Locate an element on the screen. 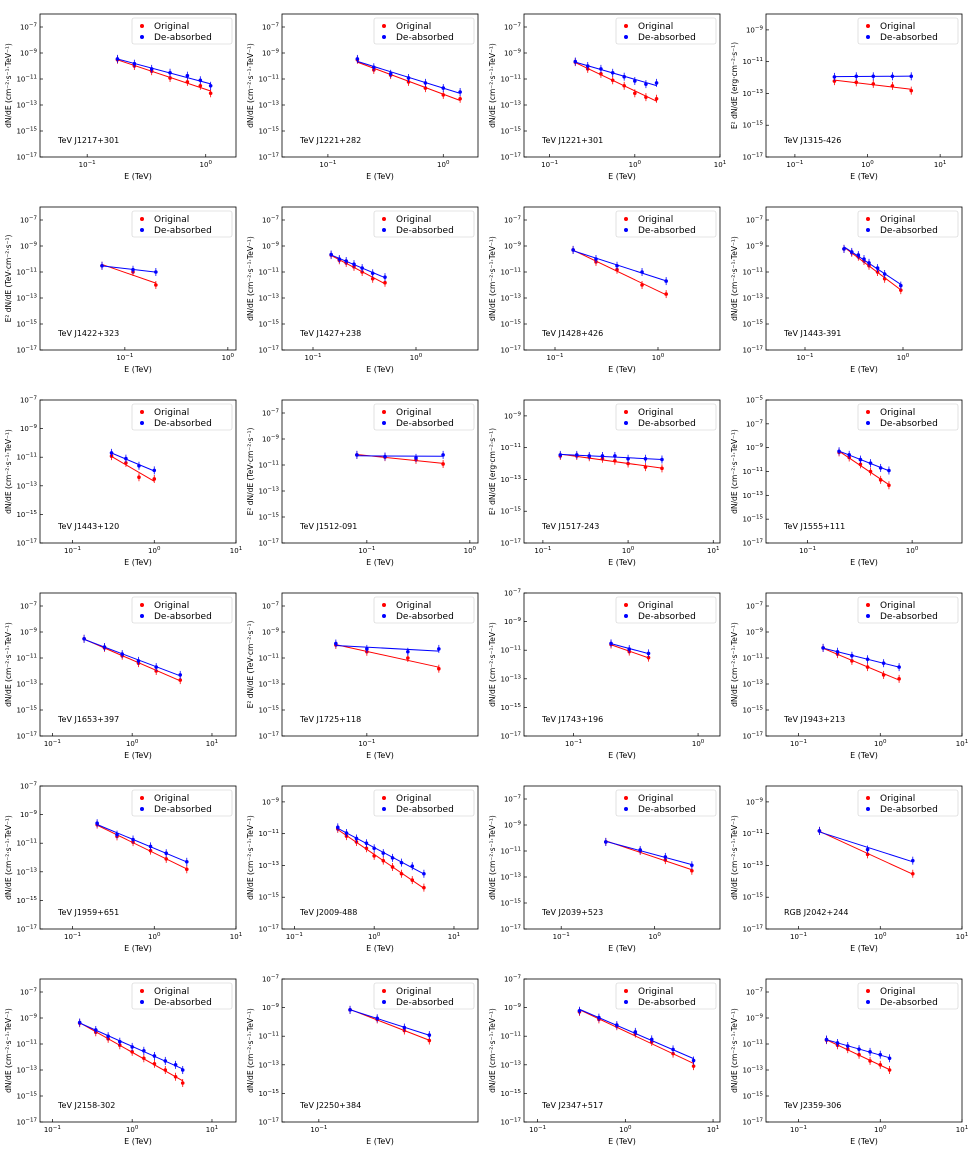 The image size is (969, 1163). x-axis-label: E (TeV) is located at coordinates (622, 1141).